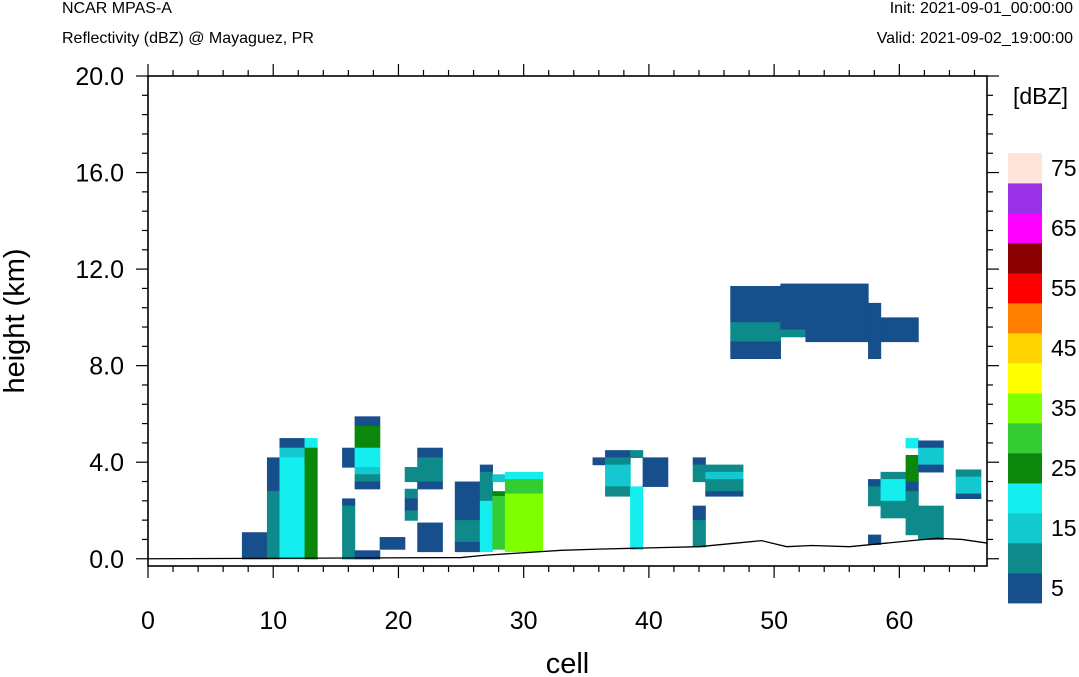 The width and height of the screenshot is (1079, 677). What do you see at coordinates (1064, 408) in the screenshot?
I see `colorbar-tick-label: 35` at bounding box center [1064, 408].